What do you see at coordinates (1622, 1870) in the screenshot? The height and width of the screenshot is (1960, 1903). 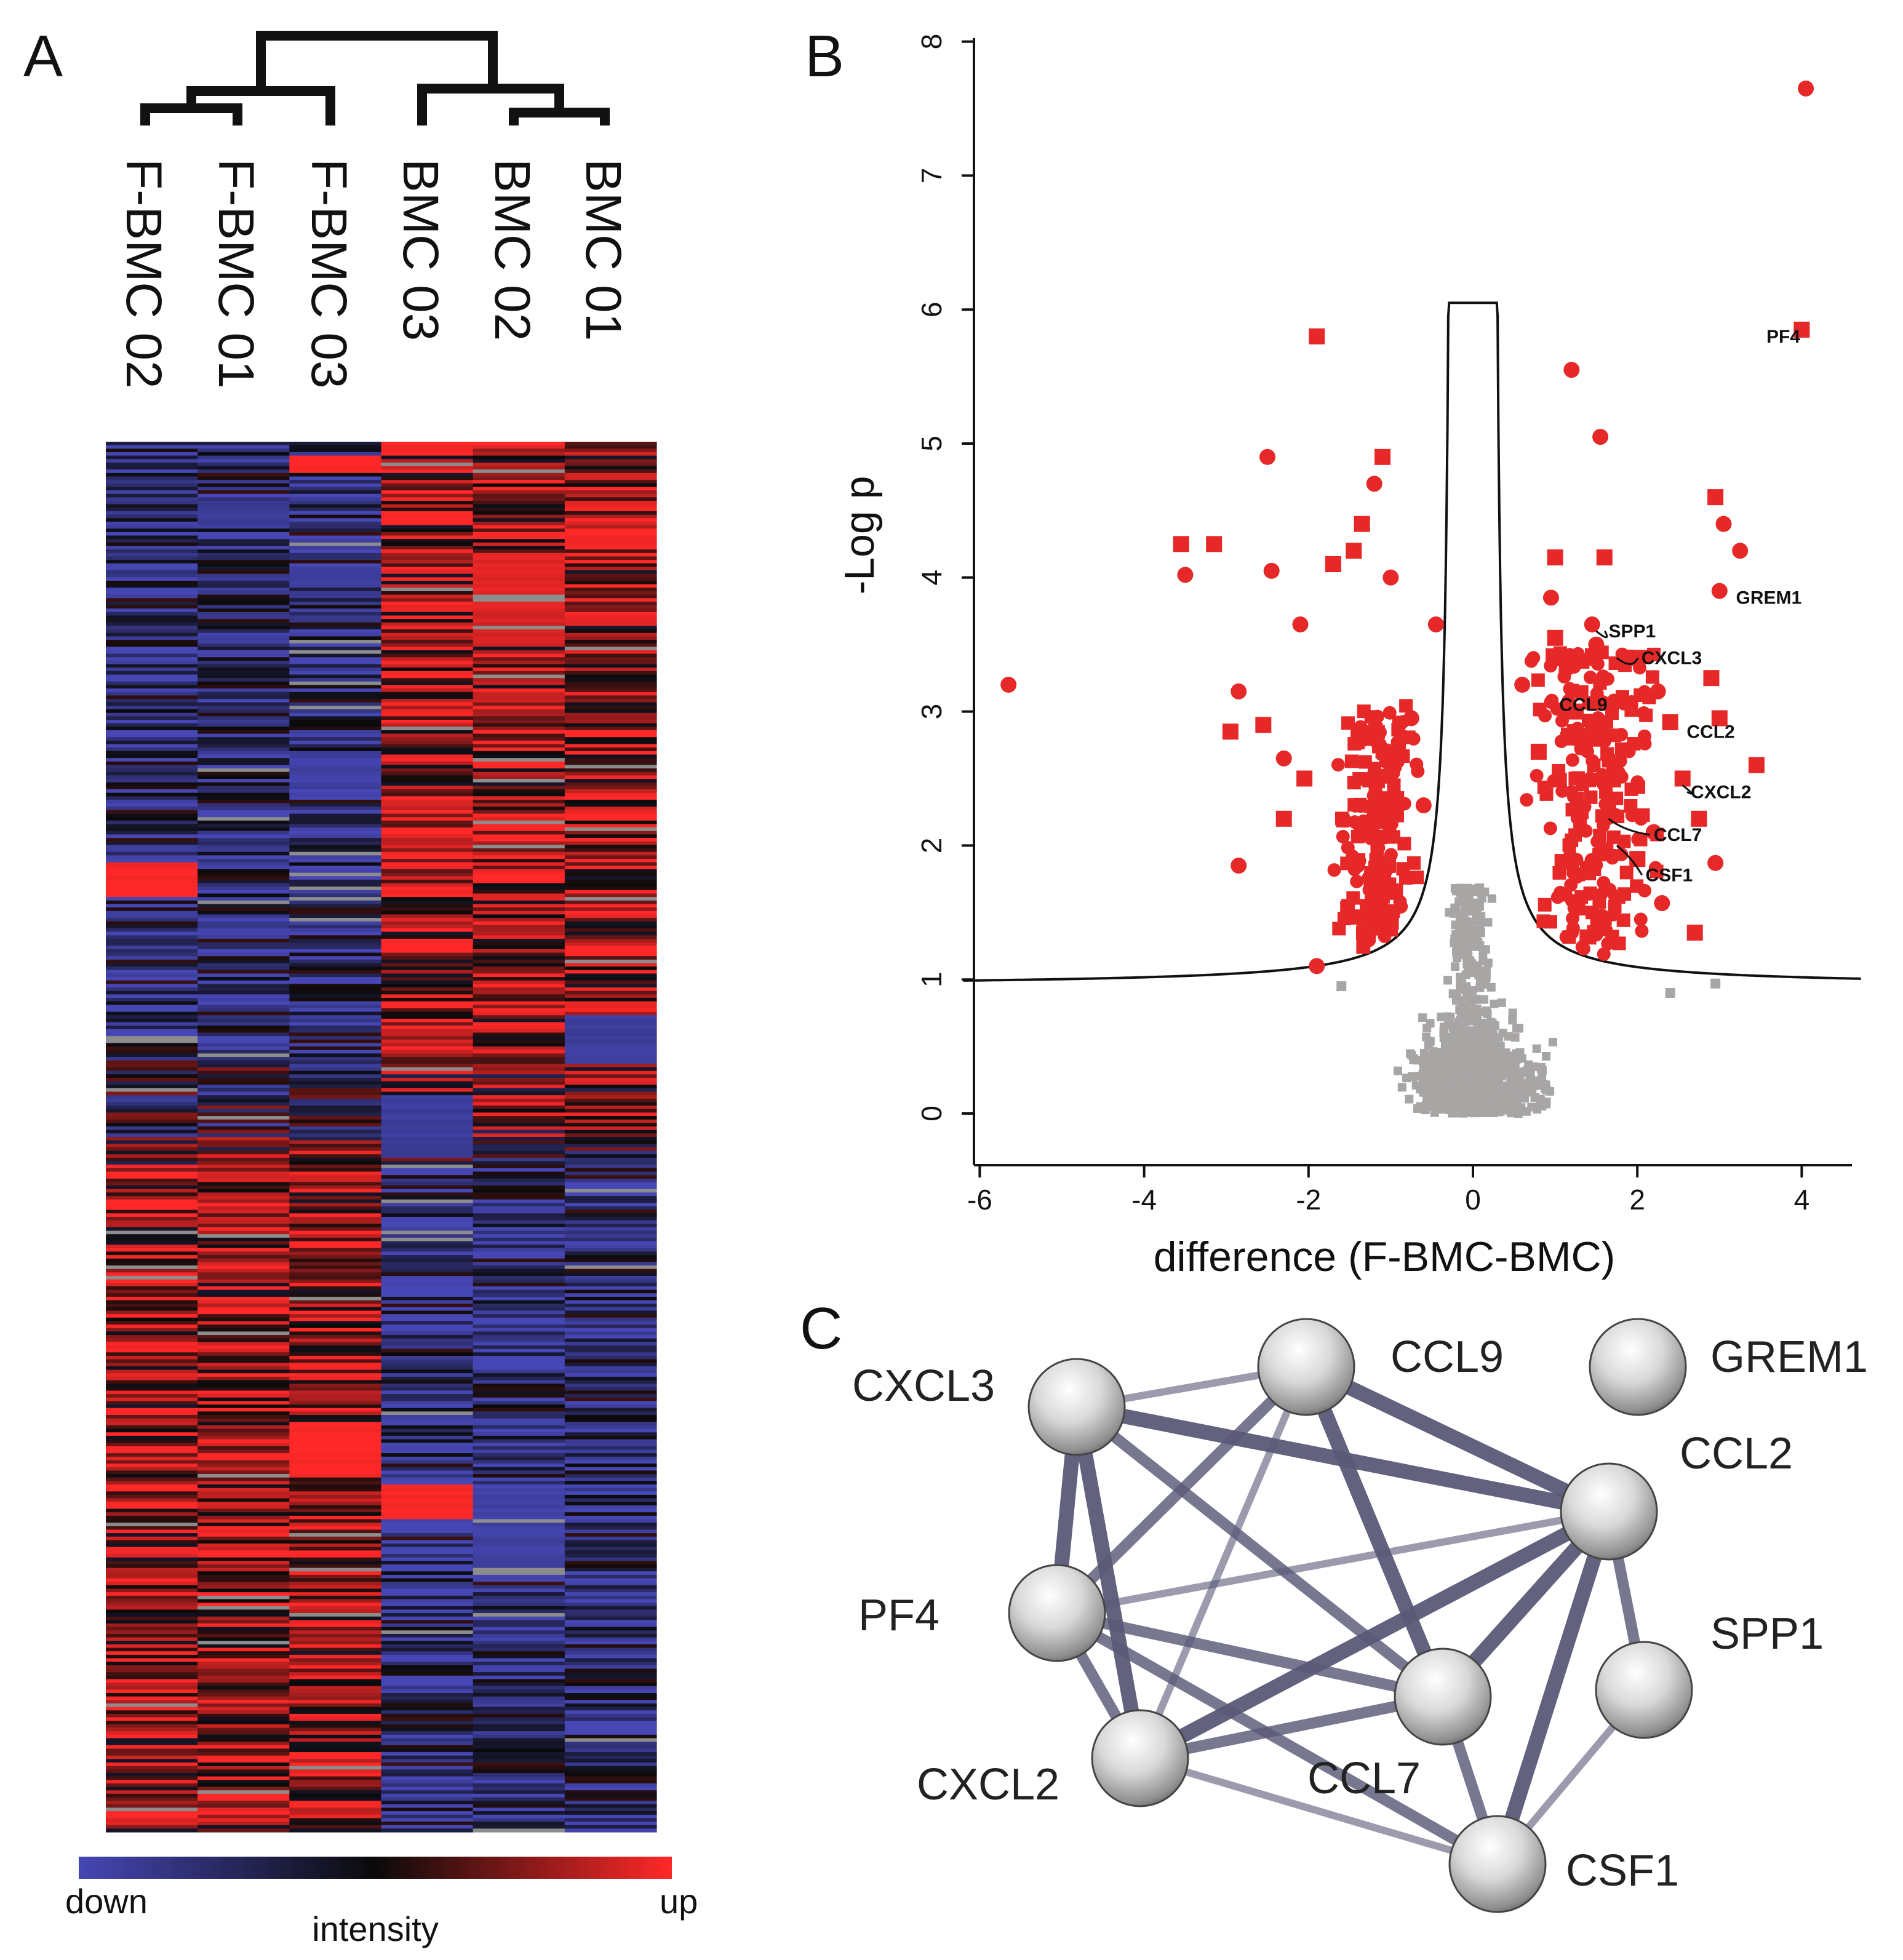 I see `network-node-label: CSF1` at bounding box center [1622, 1870].